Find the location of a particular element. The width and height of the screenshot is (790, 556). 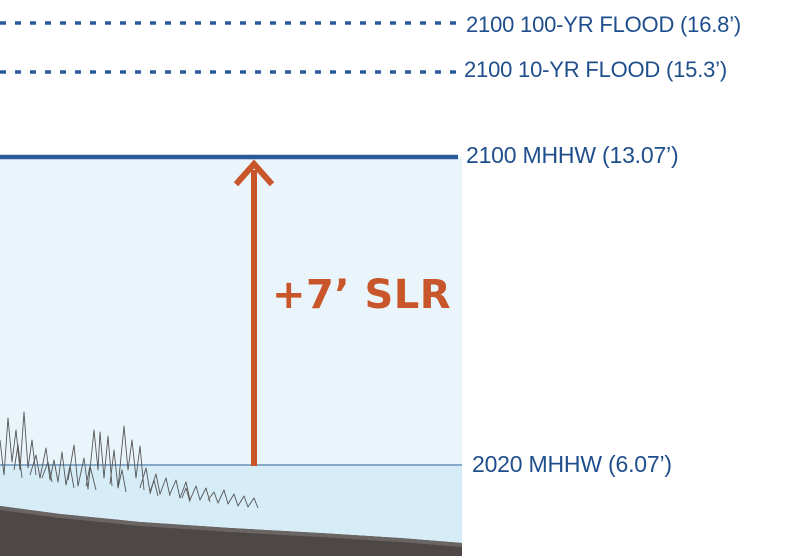

flood-100yr-label: 2100 100-YR FLOOD (16.8’) is located at coordinates (604, 24).